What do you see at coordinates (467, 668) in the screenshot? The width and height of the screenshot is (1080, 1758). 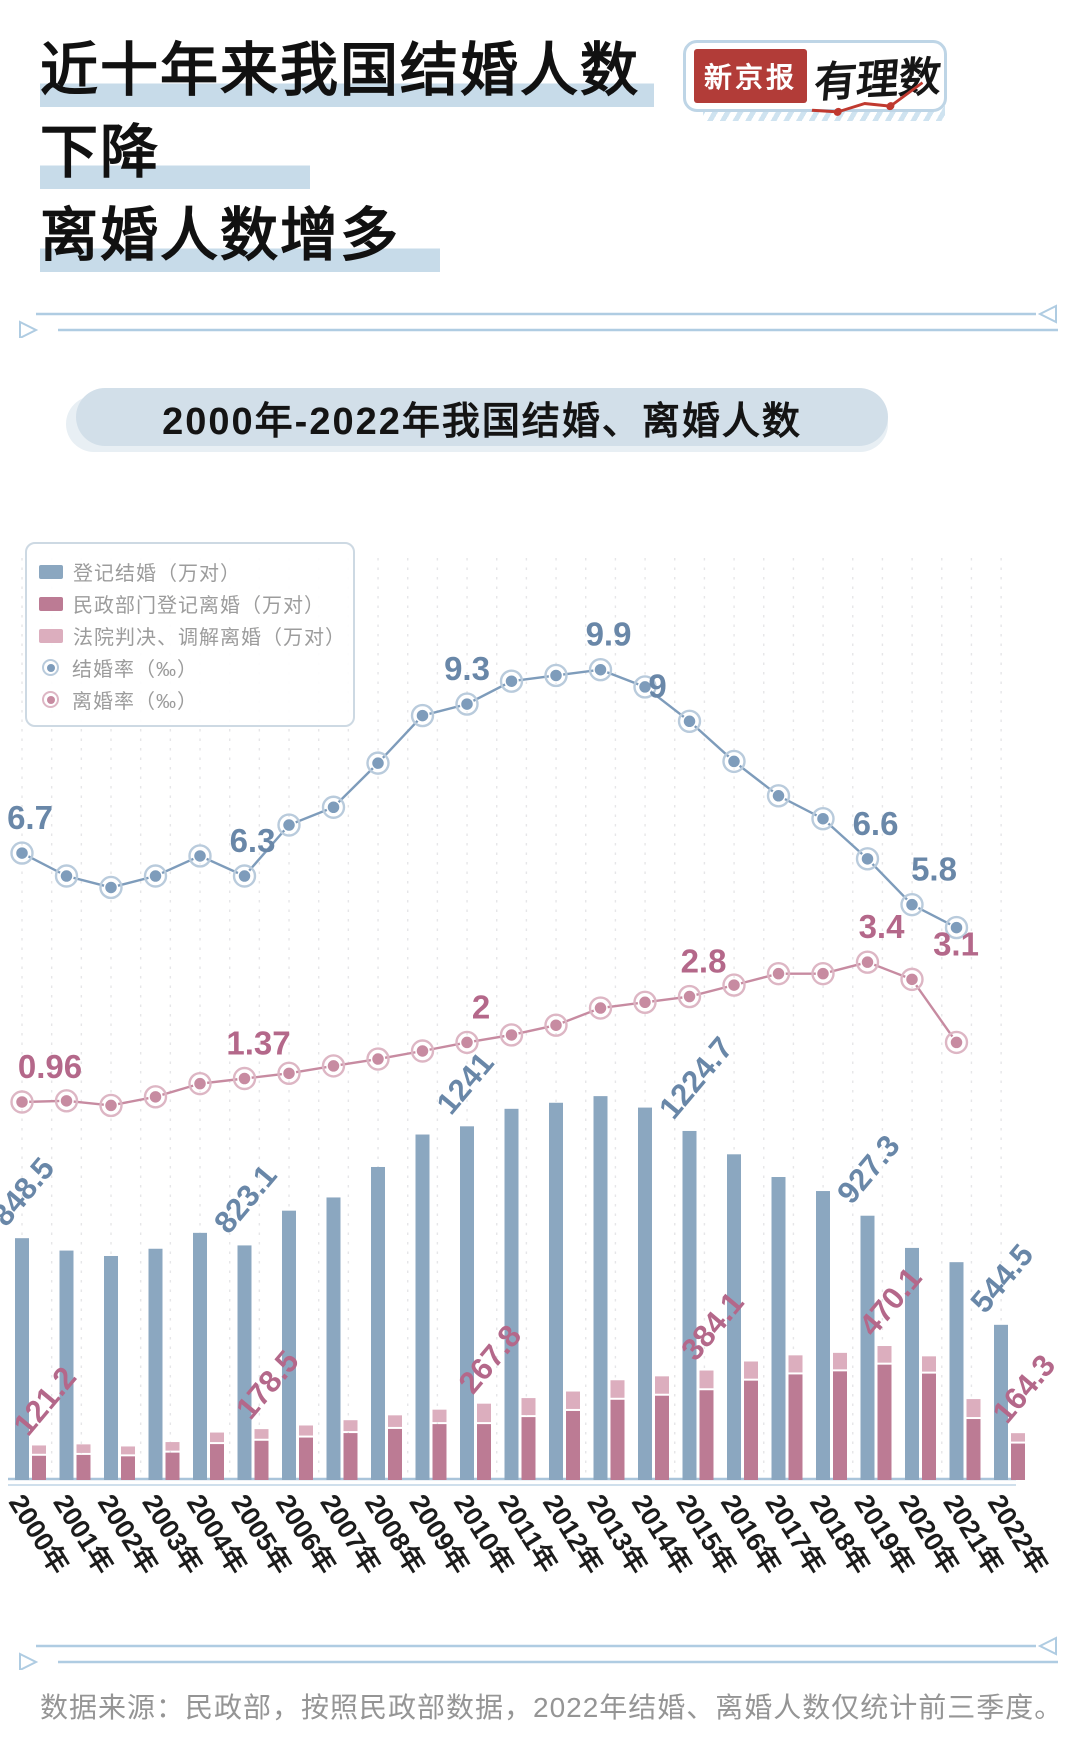 I see `marriage-rate-label: 9.3` at bounding box center [467, 668].